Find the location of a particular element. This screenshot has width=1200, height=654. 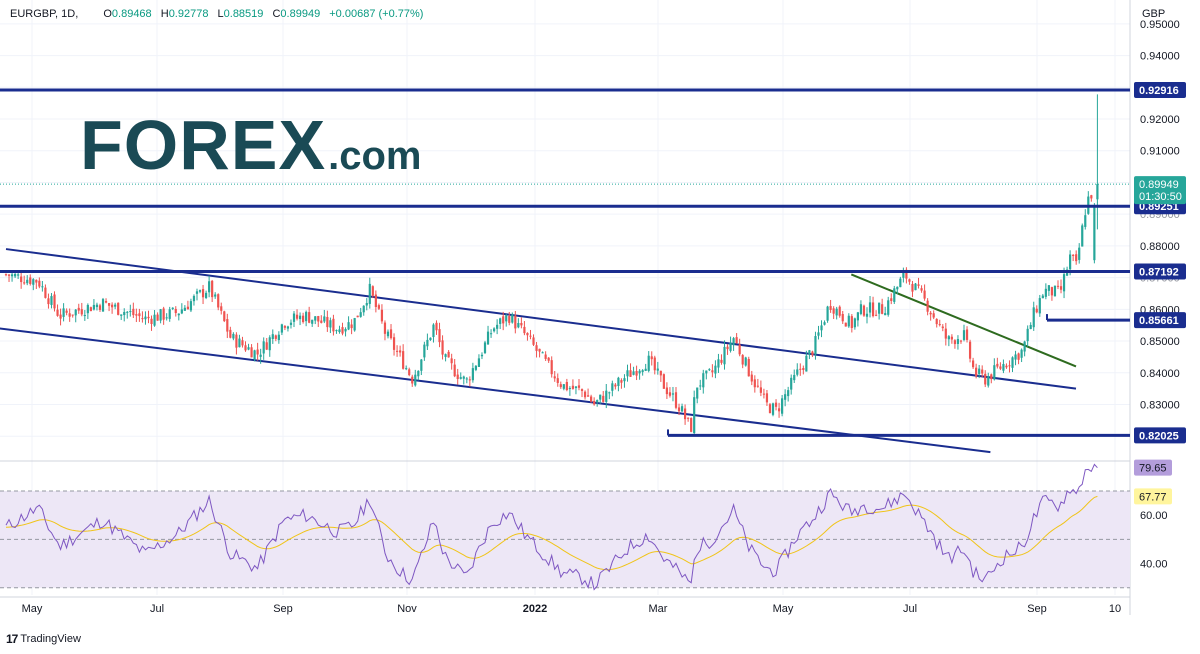

x-tick-label: Sep is located at coordinates (283, 609).